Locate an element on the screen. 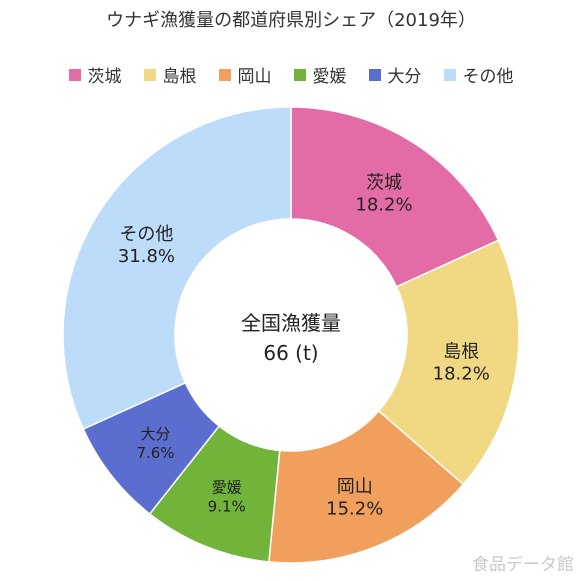 This screenshot has height=581, width=582. legend-label: 茨城 is located at coordinates (104, 77).